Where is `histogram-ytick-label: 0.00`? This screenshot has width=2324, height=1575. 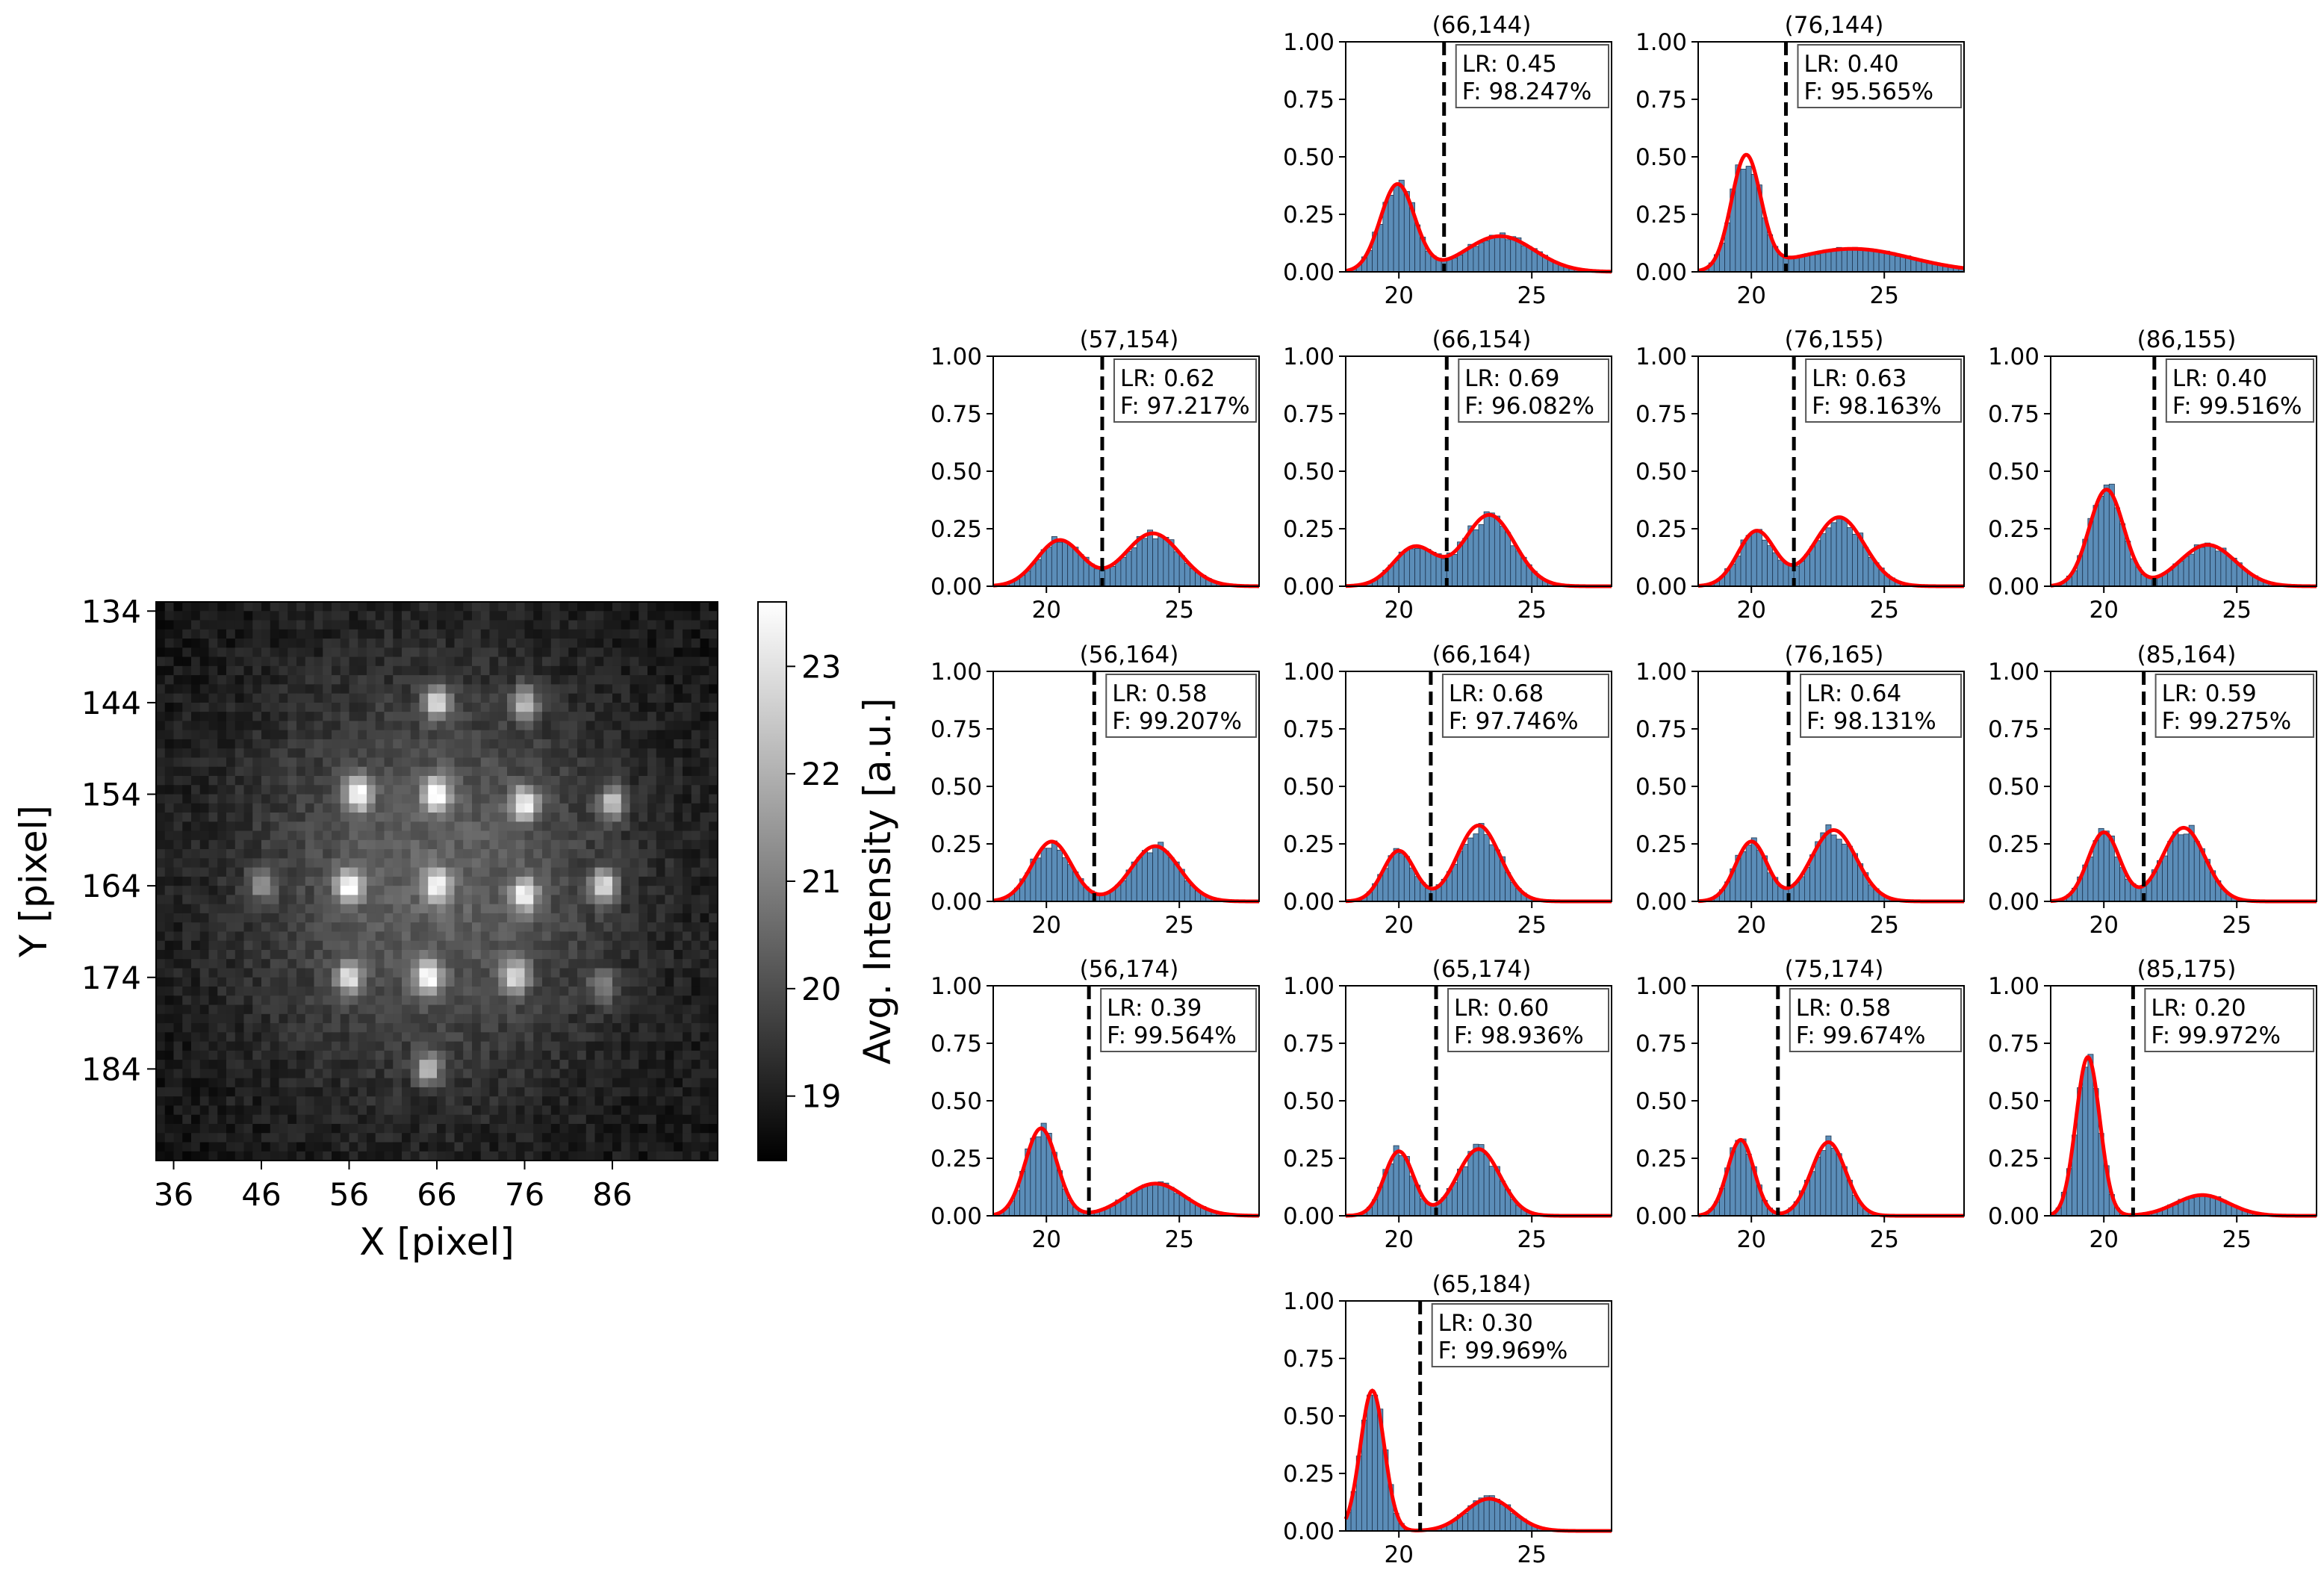
histogram-ytick-label: 0.00 is located at coordinates (2013, 587).